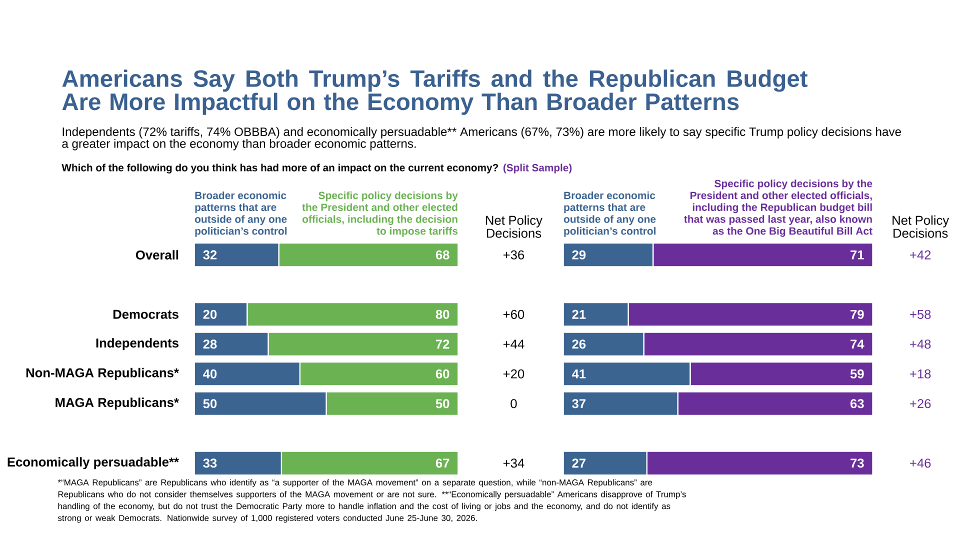 This screenshot has height=536, width=960. What do you see at coordinates (579, 463) in the screenshot?
I see `data-label: 27` at bounding box center [579, 463].